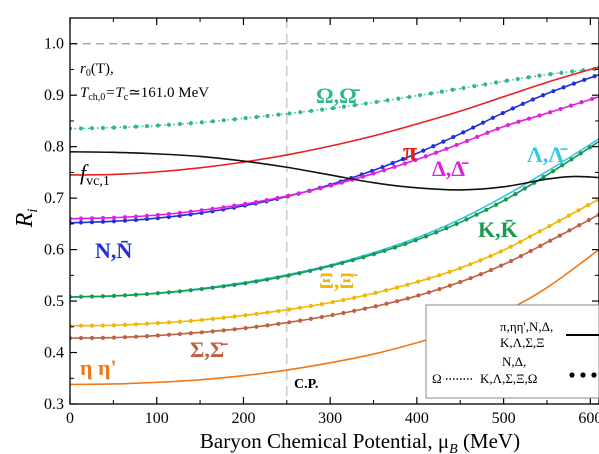  Describe the element at coordinates (54, 95) in the screenshot. I see `y-tick-label: 0.9` at that location.